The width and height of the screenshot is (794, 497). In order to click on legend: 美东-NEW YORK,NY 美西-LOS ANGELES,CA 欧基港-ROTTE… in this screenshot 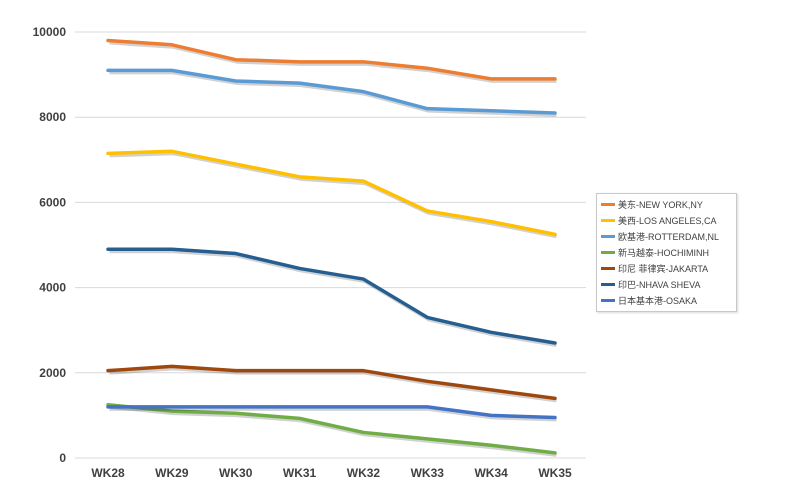, I will do `click(666, 252)`.